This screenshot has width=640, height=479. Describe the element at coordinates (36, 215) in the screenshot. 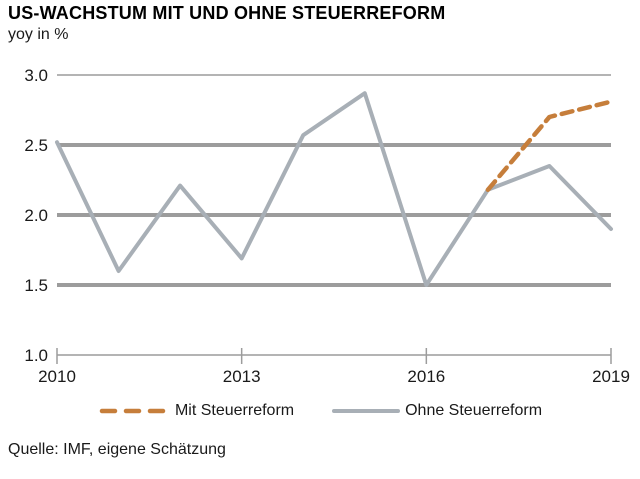

I see `y-axis-label: 2.0` at that location.